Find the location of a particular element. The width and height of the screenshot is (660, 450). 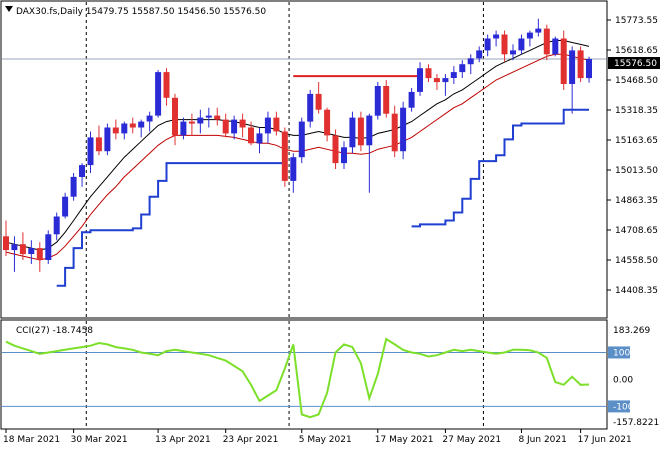

main-y-tick-label-4: 15163.65 is located at coordinates (636, 141).